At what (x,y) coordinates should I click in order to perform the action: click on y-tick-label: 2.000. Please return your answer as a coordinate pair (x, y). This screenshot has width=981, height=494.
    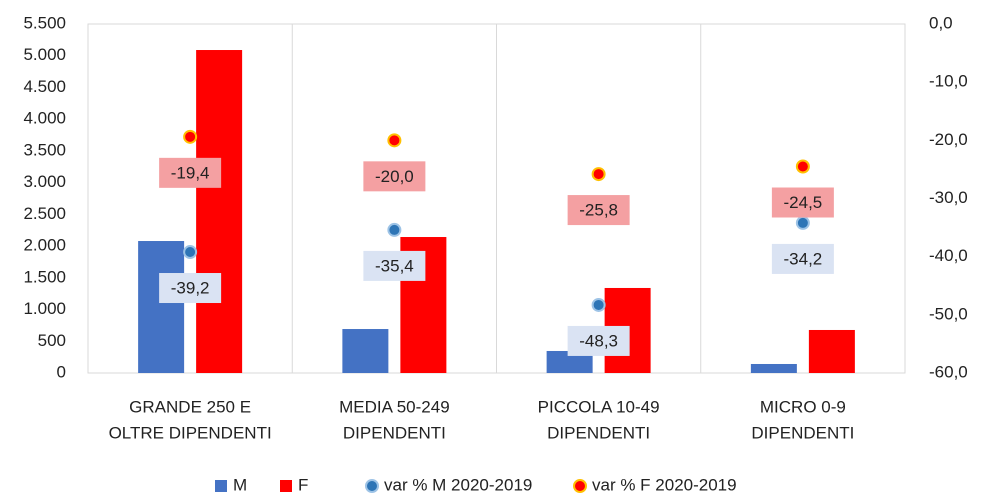
    Looking at the image, I should click on (44, 245).